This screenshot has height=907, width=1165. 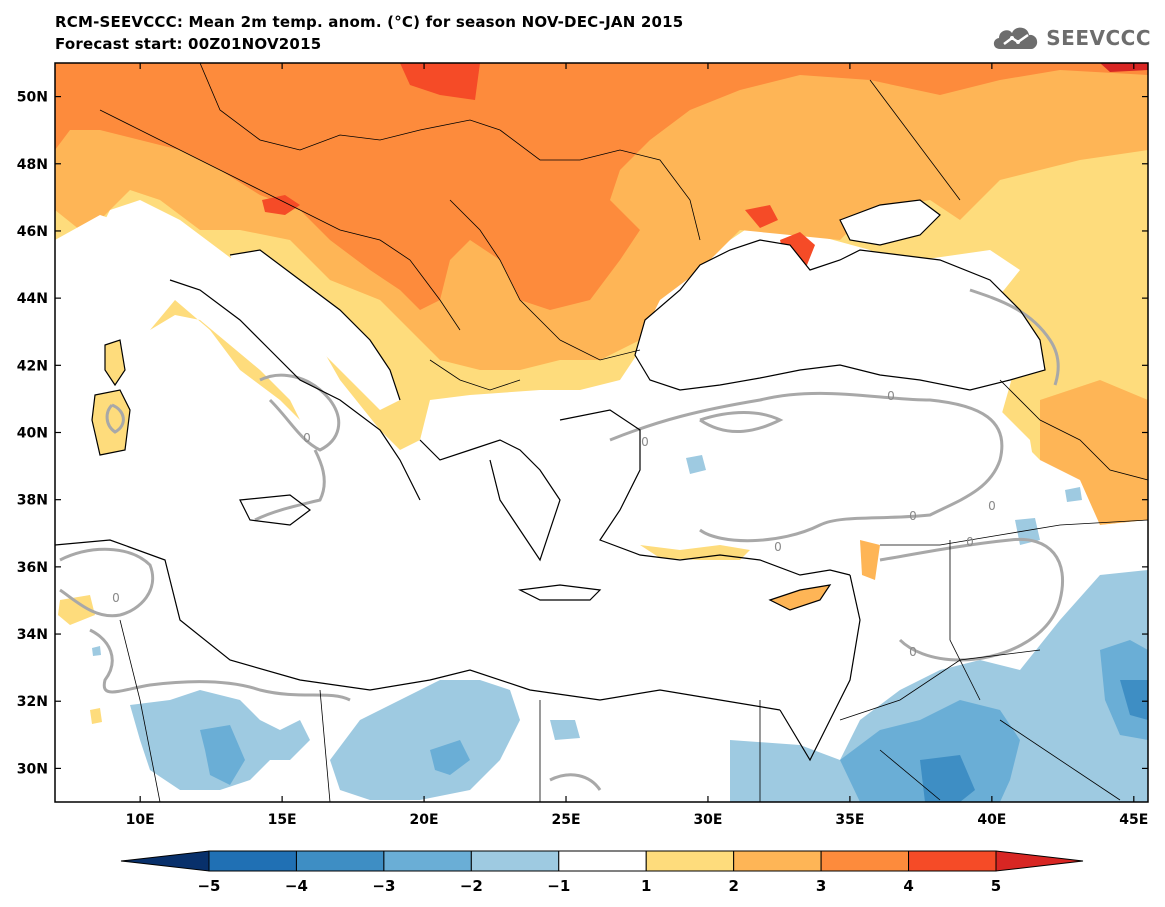 I want to click on colorbar-label: 3, so click(x=821, y=886).